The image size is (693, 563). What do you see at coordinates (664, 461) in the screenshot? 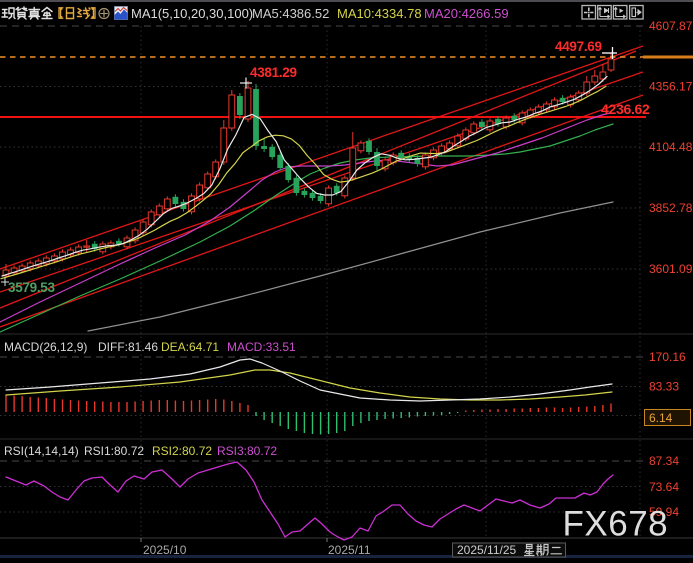
I see `svg-text: 87.34` at bounding box center [664, 461].